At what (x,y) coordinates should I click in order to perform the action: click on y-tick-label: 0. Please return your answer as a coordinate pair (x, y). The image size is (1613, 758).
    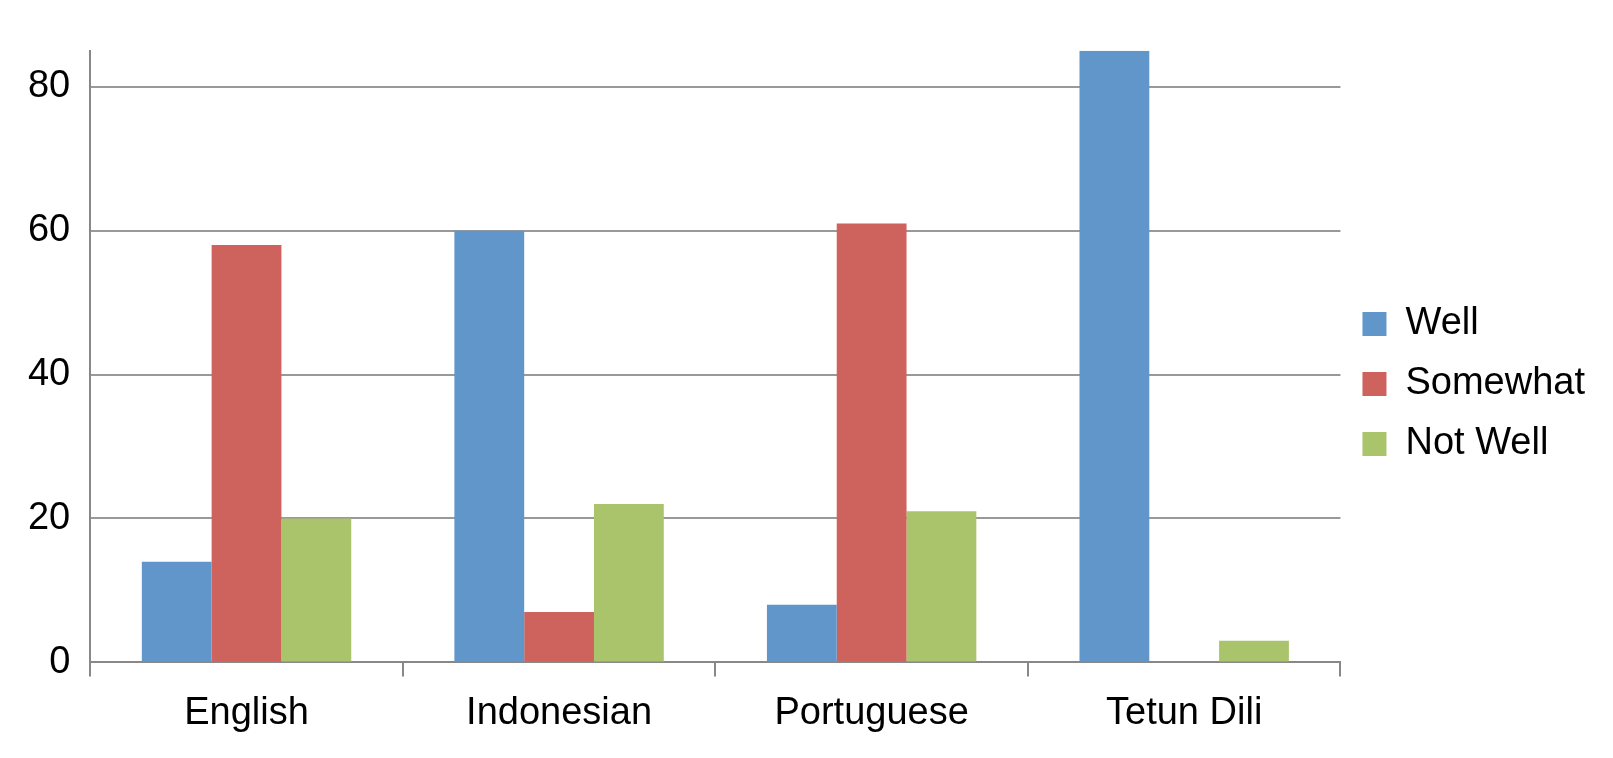
    Looking at the image, I should click on (60, 659).